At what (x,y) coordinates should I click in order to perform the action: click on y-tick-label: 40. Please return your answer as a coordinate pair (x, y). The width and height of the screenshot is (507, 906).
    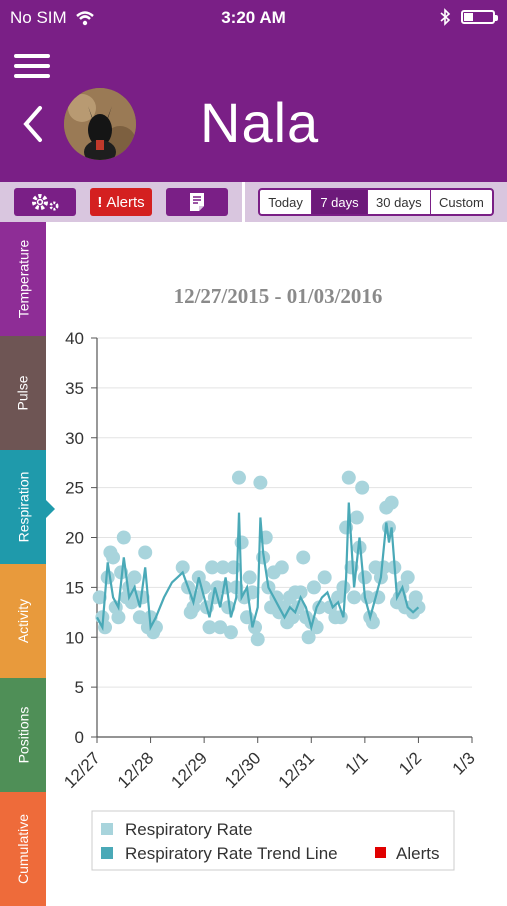
    Looking at the image, I should click on (74, 338).